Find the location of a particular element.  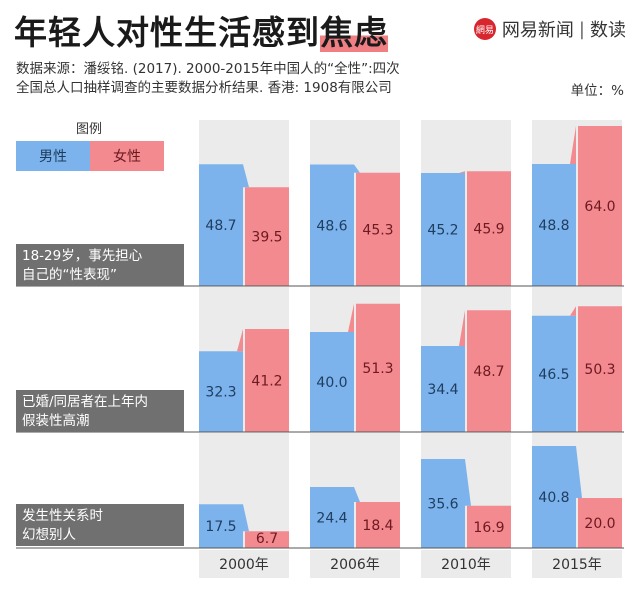

label-female-1-1: 51.3 is located at coordinates (377, 369).